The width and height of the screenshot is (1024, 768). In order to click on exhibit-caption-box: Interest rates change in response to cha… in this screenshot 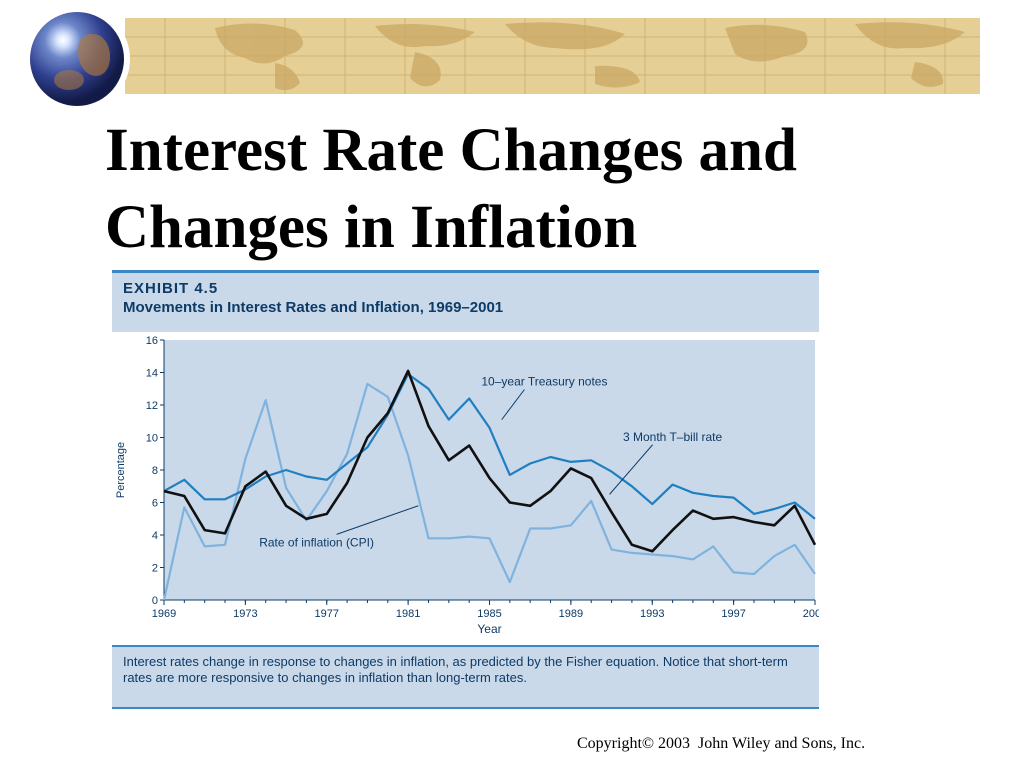, I will do `click(465, 677)`.